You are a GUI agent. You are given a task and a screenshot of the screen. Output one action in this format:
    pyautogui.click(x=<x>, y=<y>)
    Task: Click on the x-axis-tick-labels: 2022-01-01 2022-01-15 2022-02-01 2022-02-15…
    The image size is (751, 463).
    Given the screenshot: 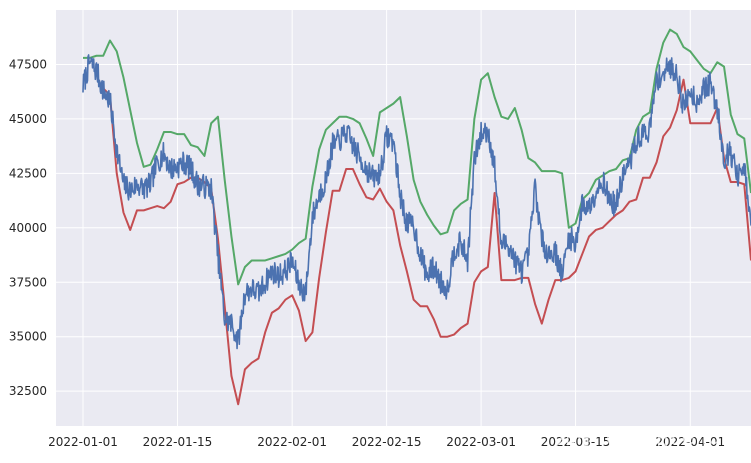 What is the action you would take?
    pyautogui.click(x=386, y=442)
    